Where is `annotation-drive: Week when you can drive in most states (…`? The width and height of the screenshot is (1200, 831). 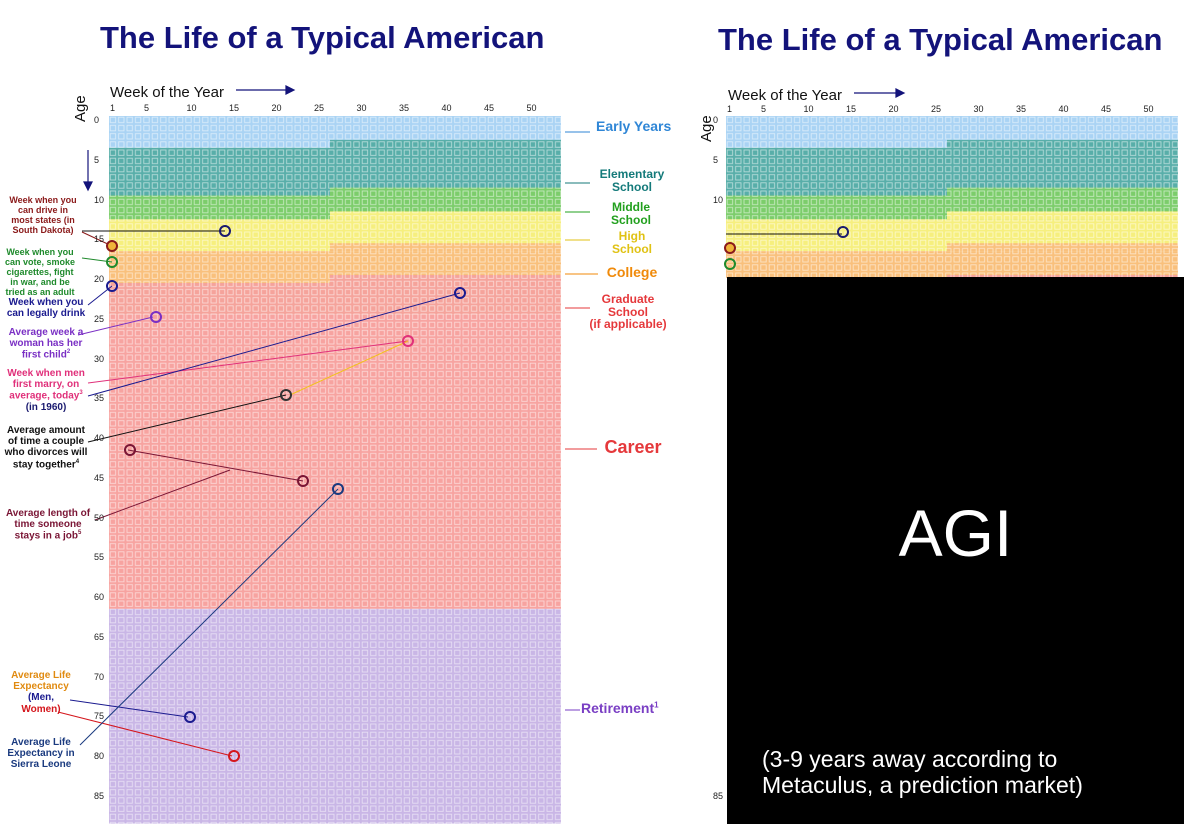 annotation-drive: Week when you can drive in most states (… is located at coordinates (43, 215).